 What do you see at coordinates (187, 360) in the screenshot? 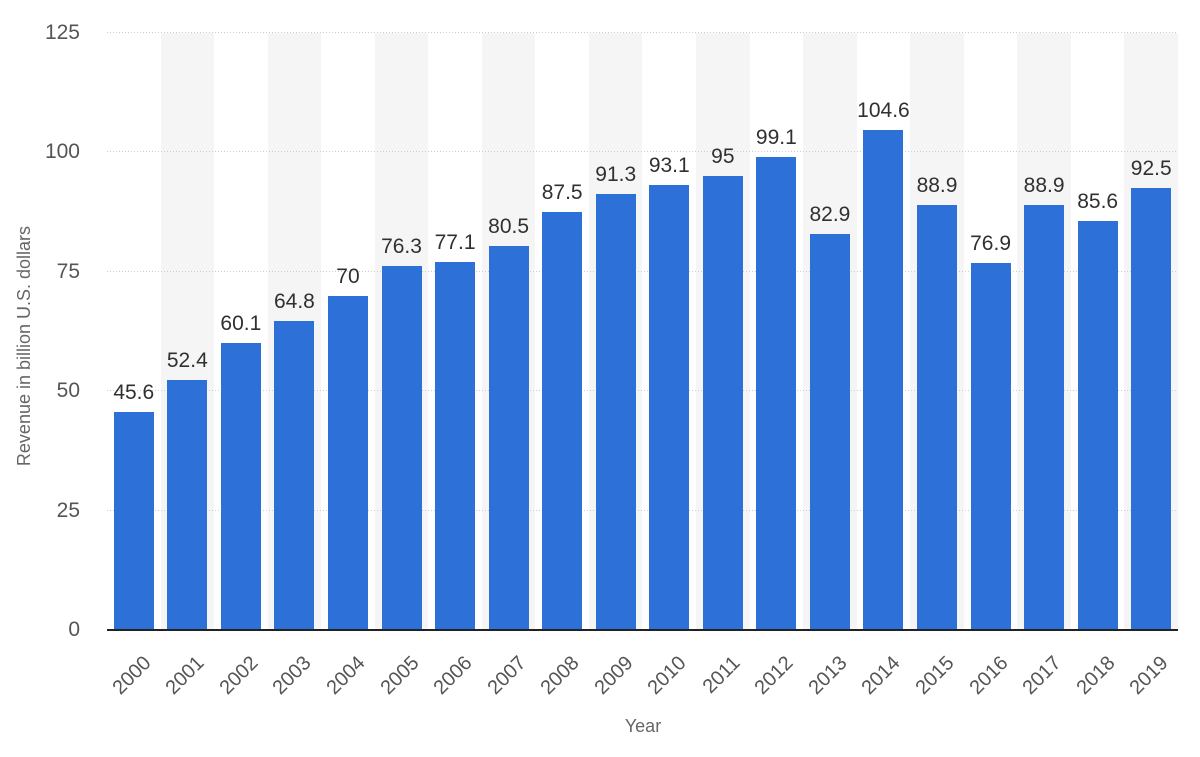
I see `value-label-2001: 52.4` at bounding box center [187, 360].